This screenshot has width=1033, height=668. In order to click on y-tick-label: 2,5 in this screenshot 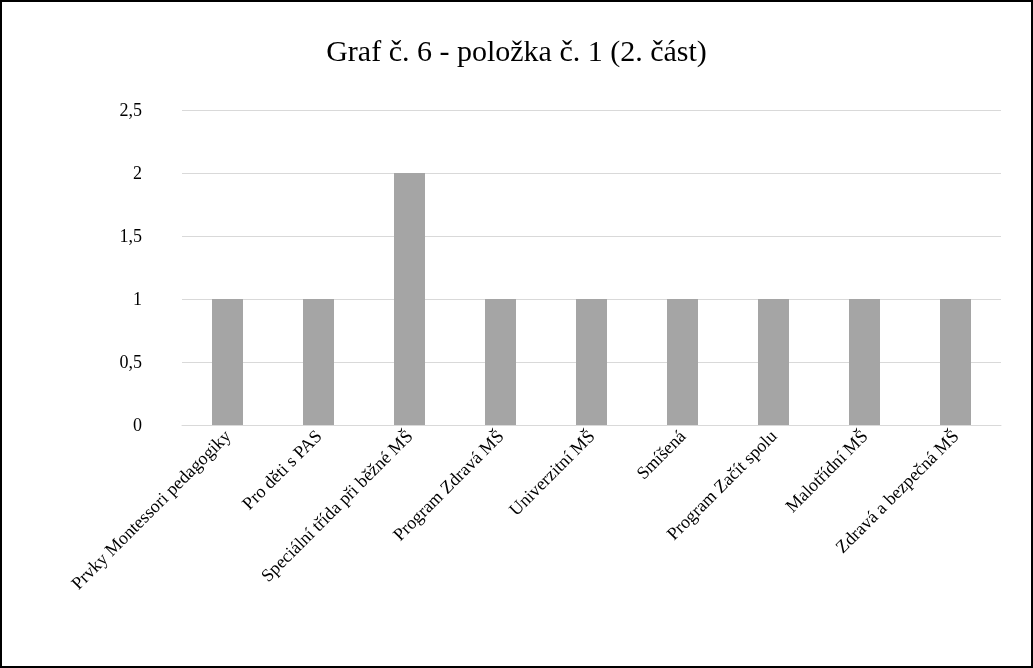, I will do `click(130, 110)`.